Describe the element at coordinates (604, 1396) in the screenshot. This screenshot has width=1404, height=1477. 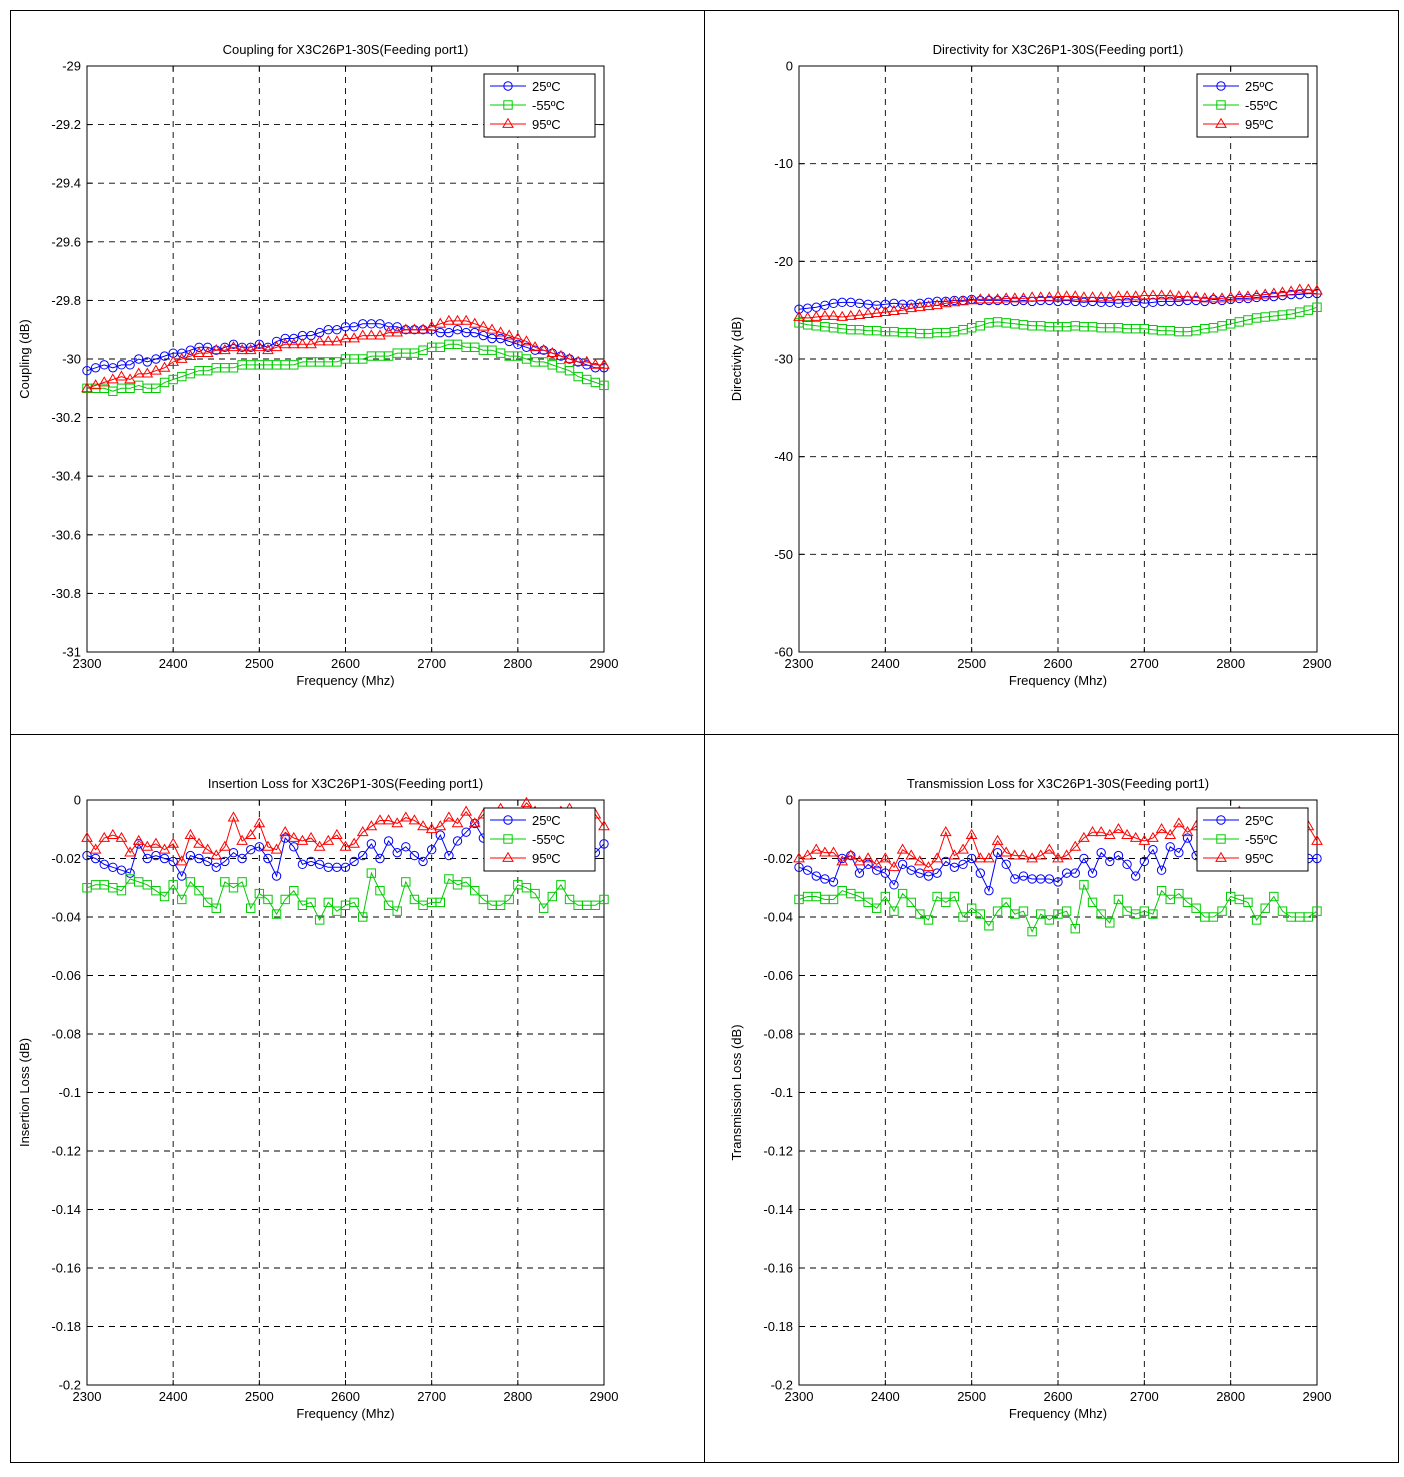
I see `x-tick-label: 2900` at that location.